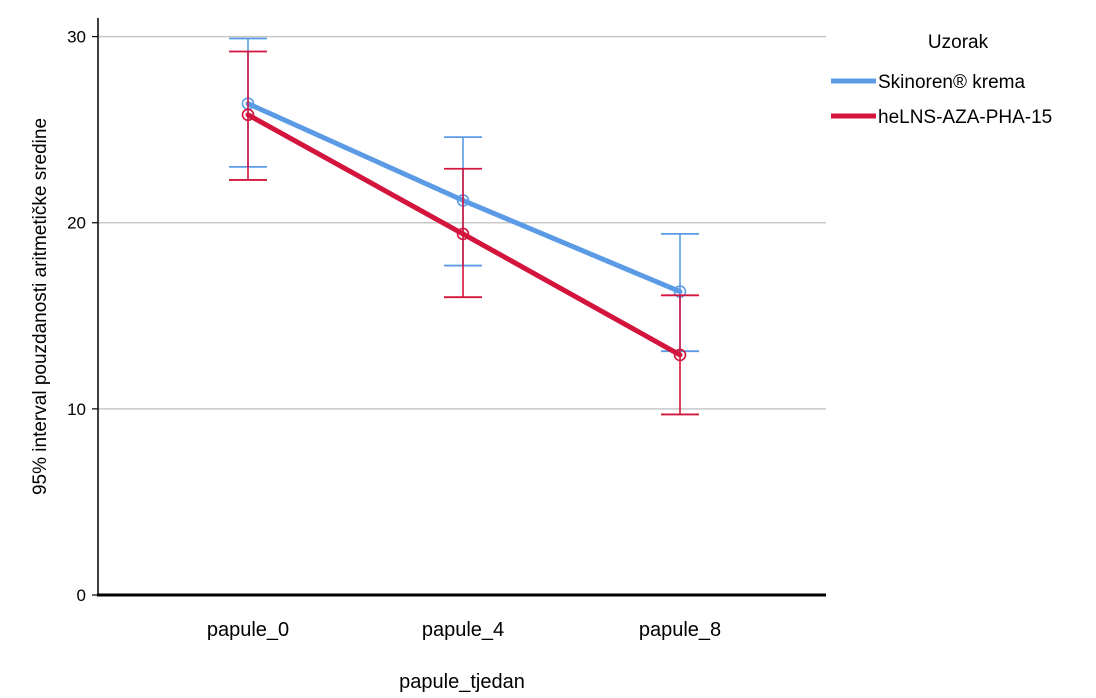 The image size is (1096, 698). I want to click on x-tick-label-papule_4: papule_4, so click(463, 630).